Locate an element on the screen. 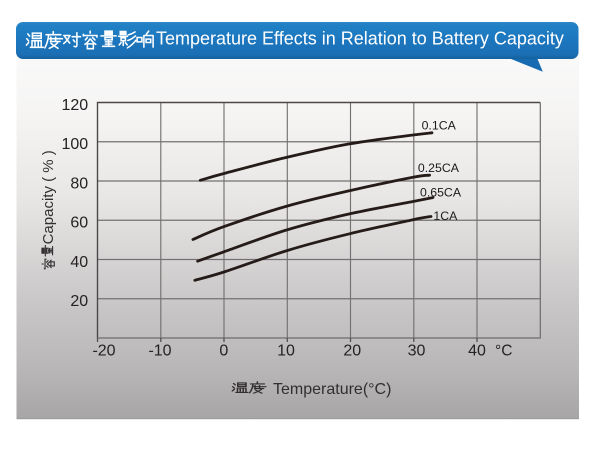 Image resolution: width=600 pixels, height=456 pixels. svg-text: -10 is located at coordinates (159, 351).